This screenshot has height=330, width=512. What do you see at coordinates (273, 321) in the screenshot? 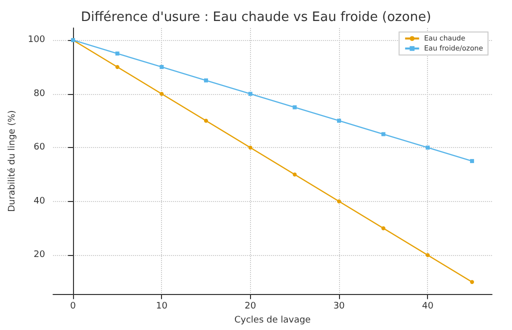
I see `x-axis-title: Cycles de lavage` at bounding box center [273, 321].